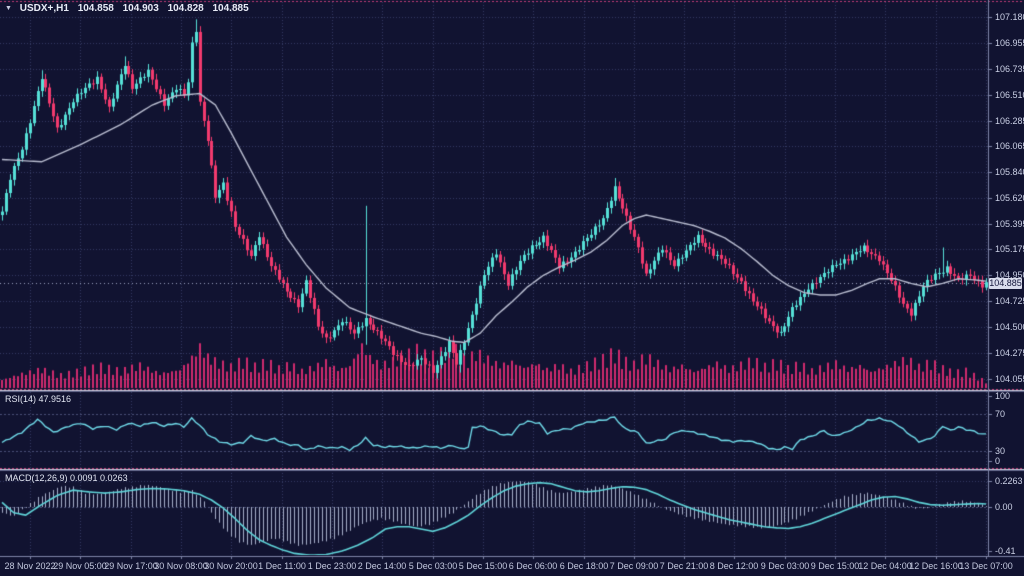 The height and width of the screenshot is (576, 1024). I want to click on ohlc-close: 104.885, so click(230, 8).